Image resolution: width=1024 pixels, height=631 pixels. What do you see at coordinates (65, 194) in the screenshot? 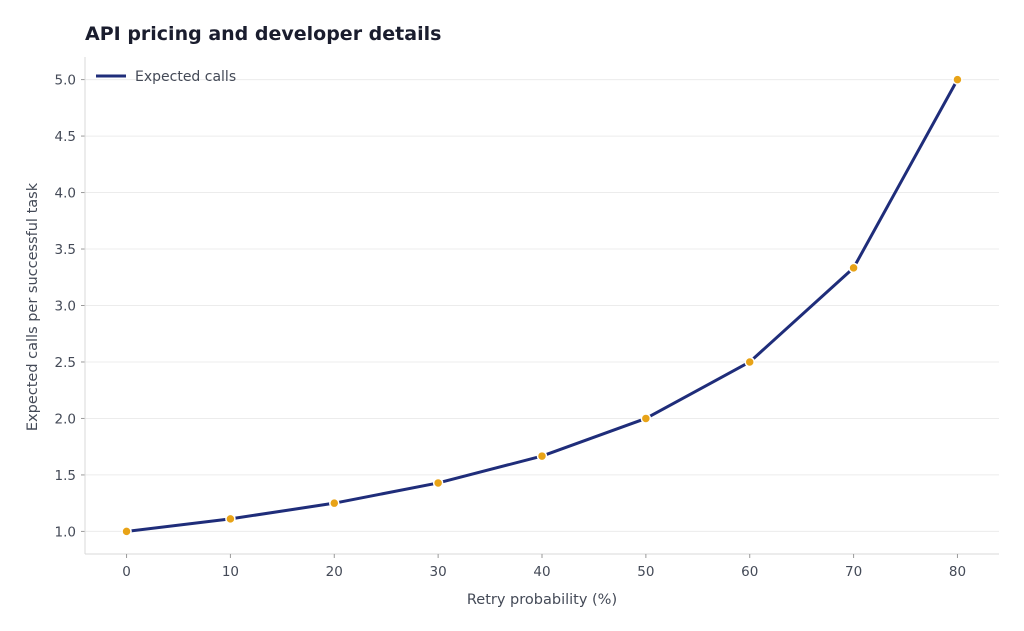
I see `y-tick-label: 4.0` at bounding box center [65, 194].